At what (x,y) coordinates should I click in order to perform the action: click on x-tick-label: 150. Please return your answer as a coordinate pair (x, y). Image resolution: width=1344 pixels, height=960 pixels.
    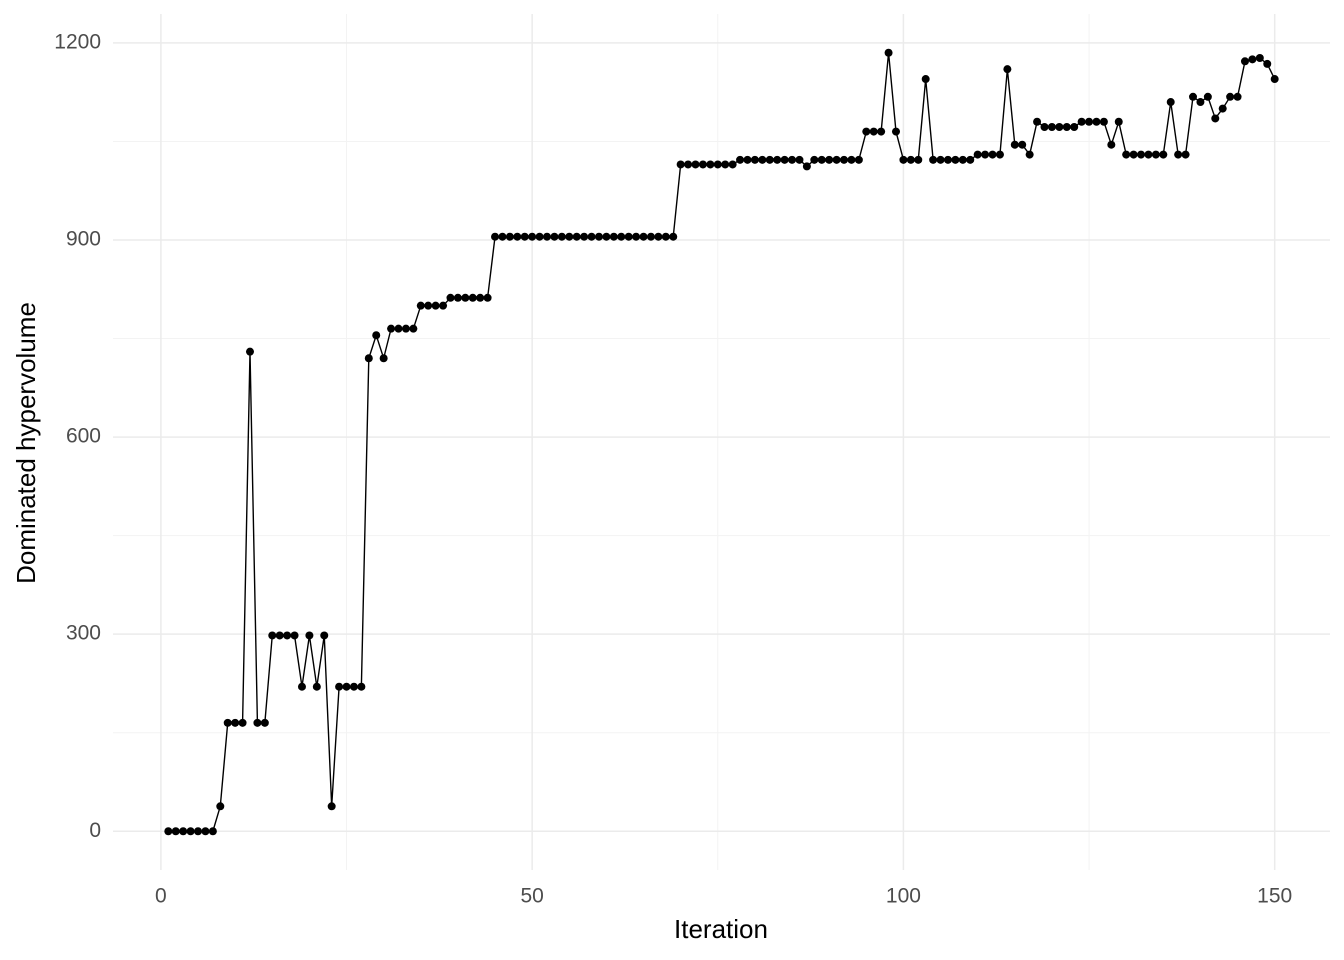
    Looking at the image, I should click on (1274, 896).